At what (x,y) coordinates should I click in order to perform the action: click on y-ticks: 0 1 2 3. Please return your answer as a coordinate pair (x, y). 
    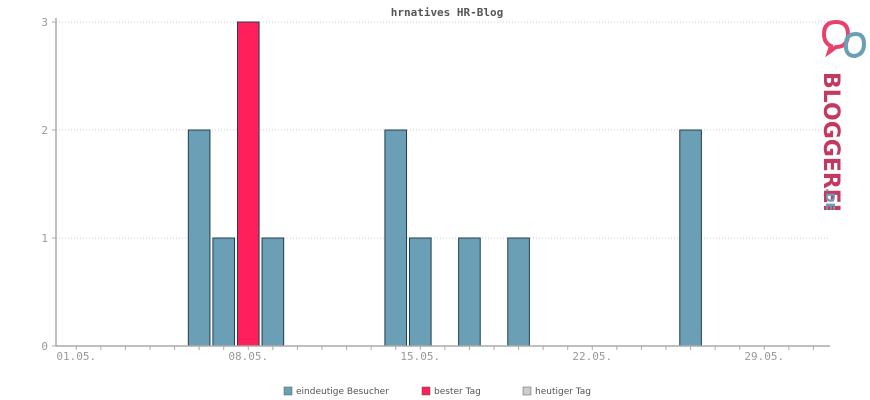
    Looking at the image, I should click on (44, 184).